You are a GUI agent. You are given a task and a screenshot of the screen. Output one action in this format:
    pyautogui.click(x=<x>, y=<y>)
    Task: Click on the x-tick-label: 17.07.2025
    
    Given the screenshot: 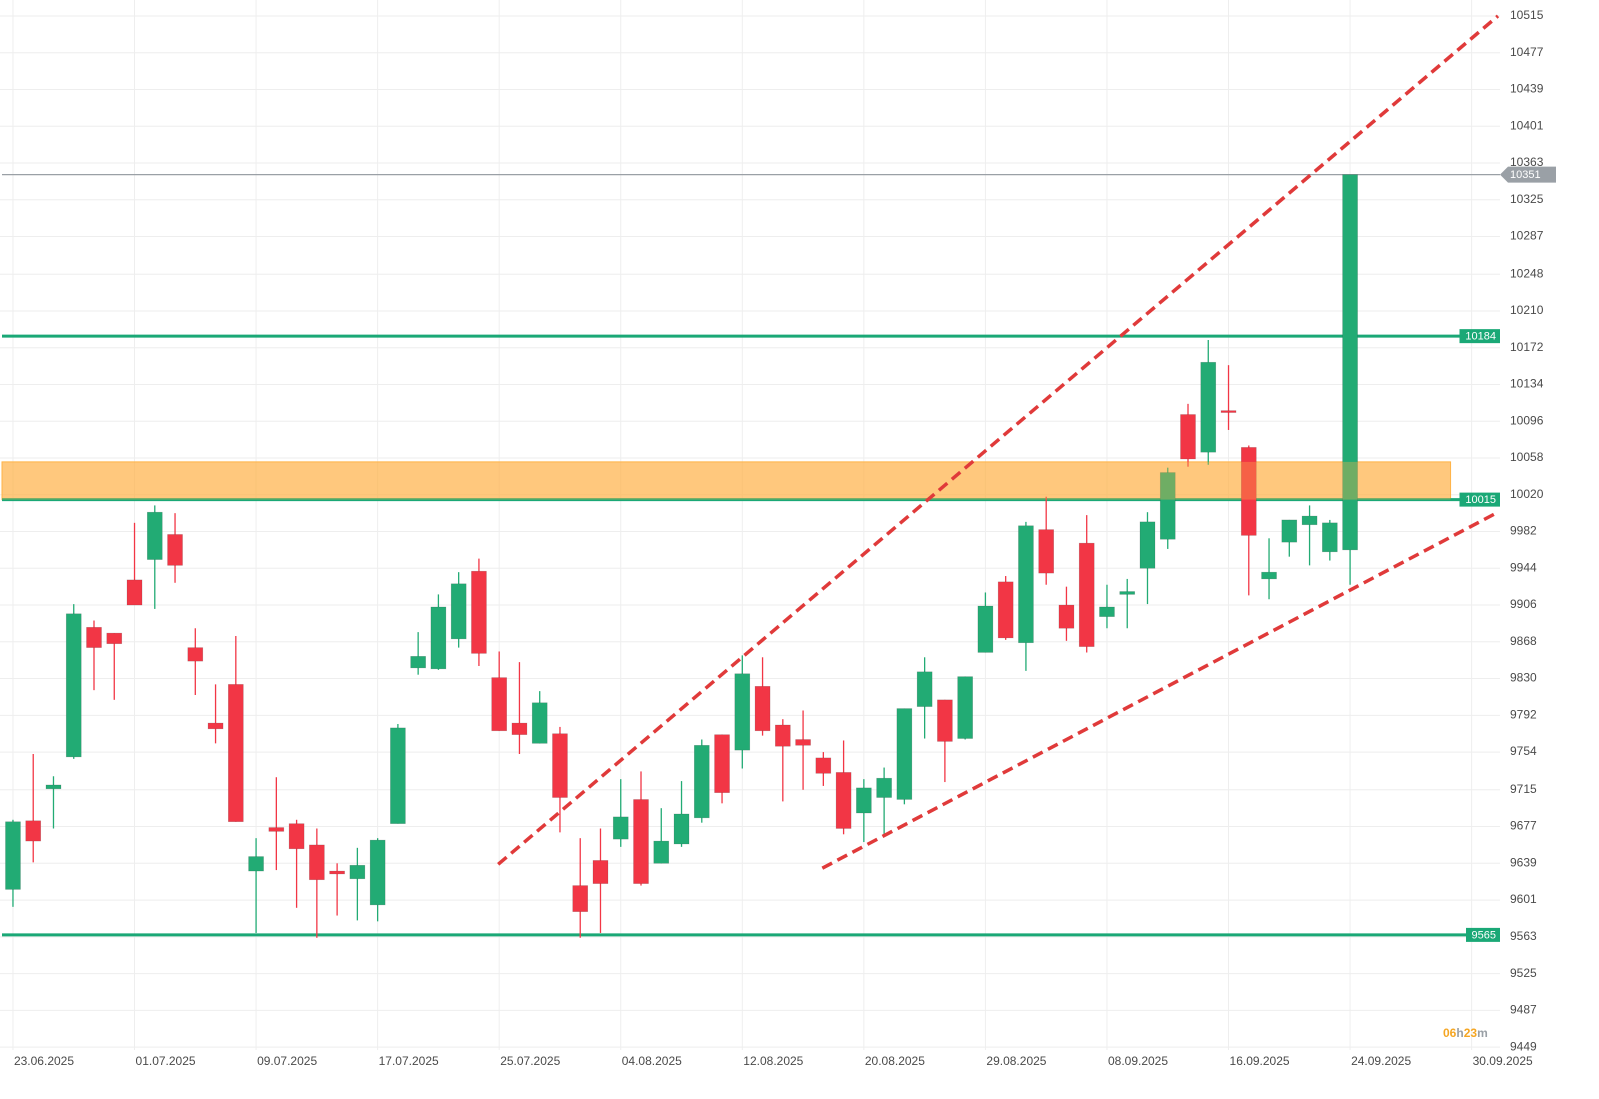 What is the action you would take?
    pyautogui.click(x=409, y=1061)
    